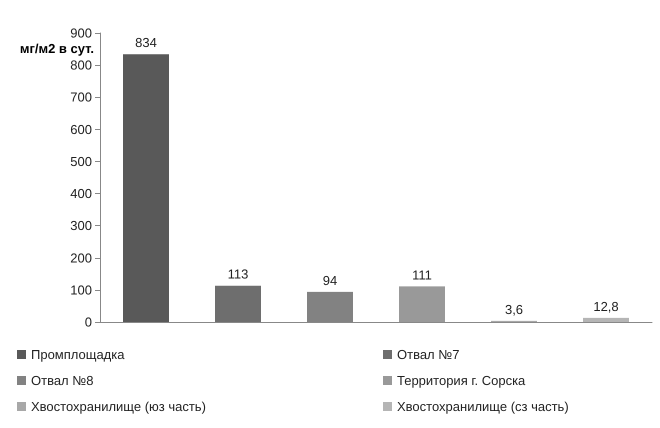  What do you see at coordinates (81, 258) in the screenshot?
I see `y-tick-label: 200` at bounding box center [81, 258].